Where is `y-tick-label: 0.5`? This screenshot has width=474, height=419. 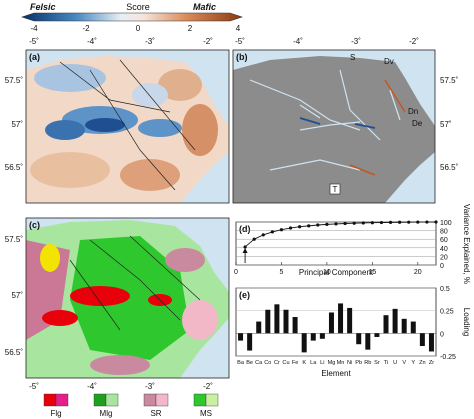 y-tick-label: 0.5 is located at coordinates (445, 289).